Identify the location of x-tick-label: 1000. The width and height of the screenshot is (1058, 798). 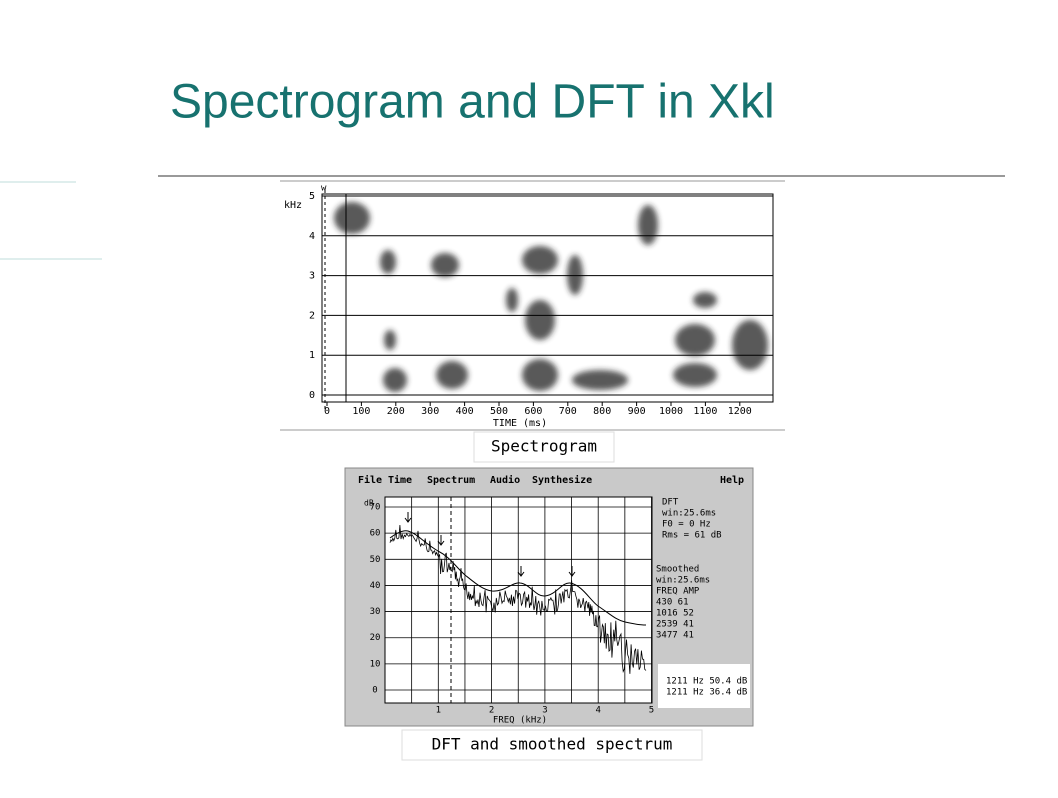
(671, 411).